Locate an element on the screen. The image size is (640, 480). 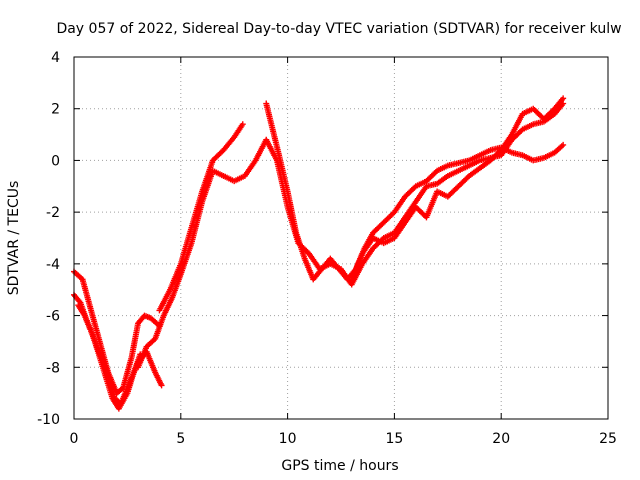
y-tick-label: 4 is located at coordinates (55, 58).